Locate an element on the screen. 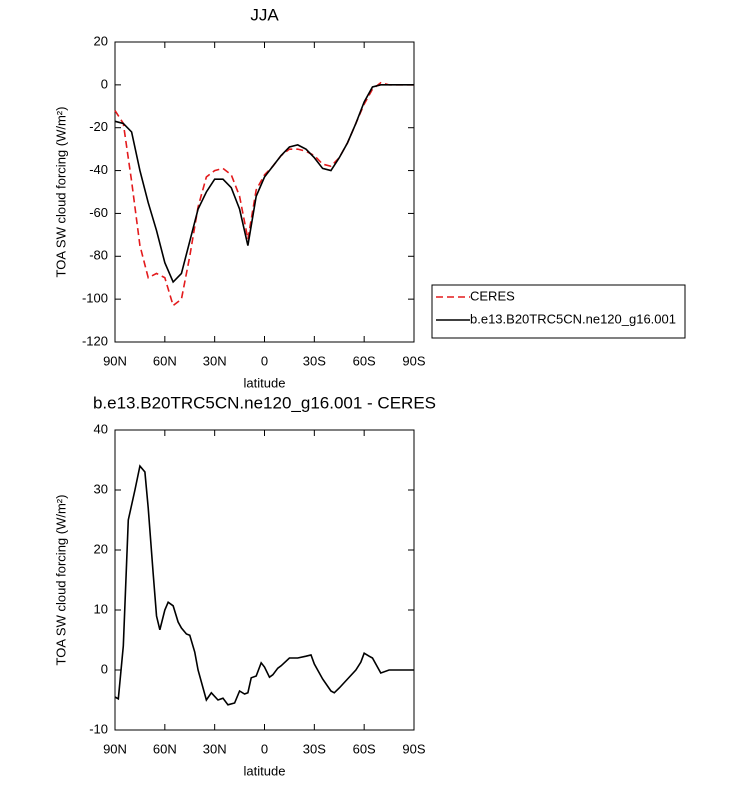 This screenshot has height=785, width=733. y-tick-label: -80 is located at coordinates (98, 255).